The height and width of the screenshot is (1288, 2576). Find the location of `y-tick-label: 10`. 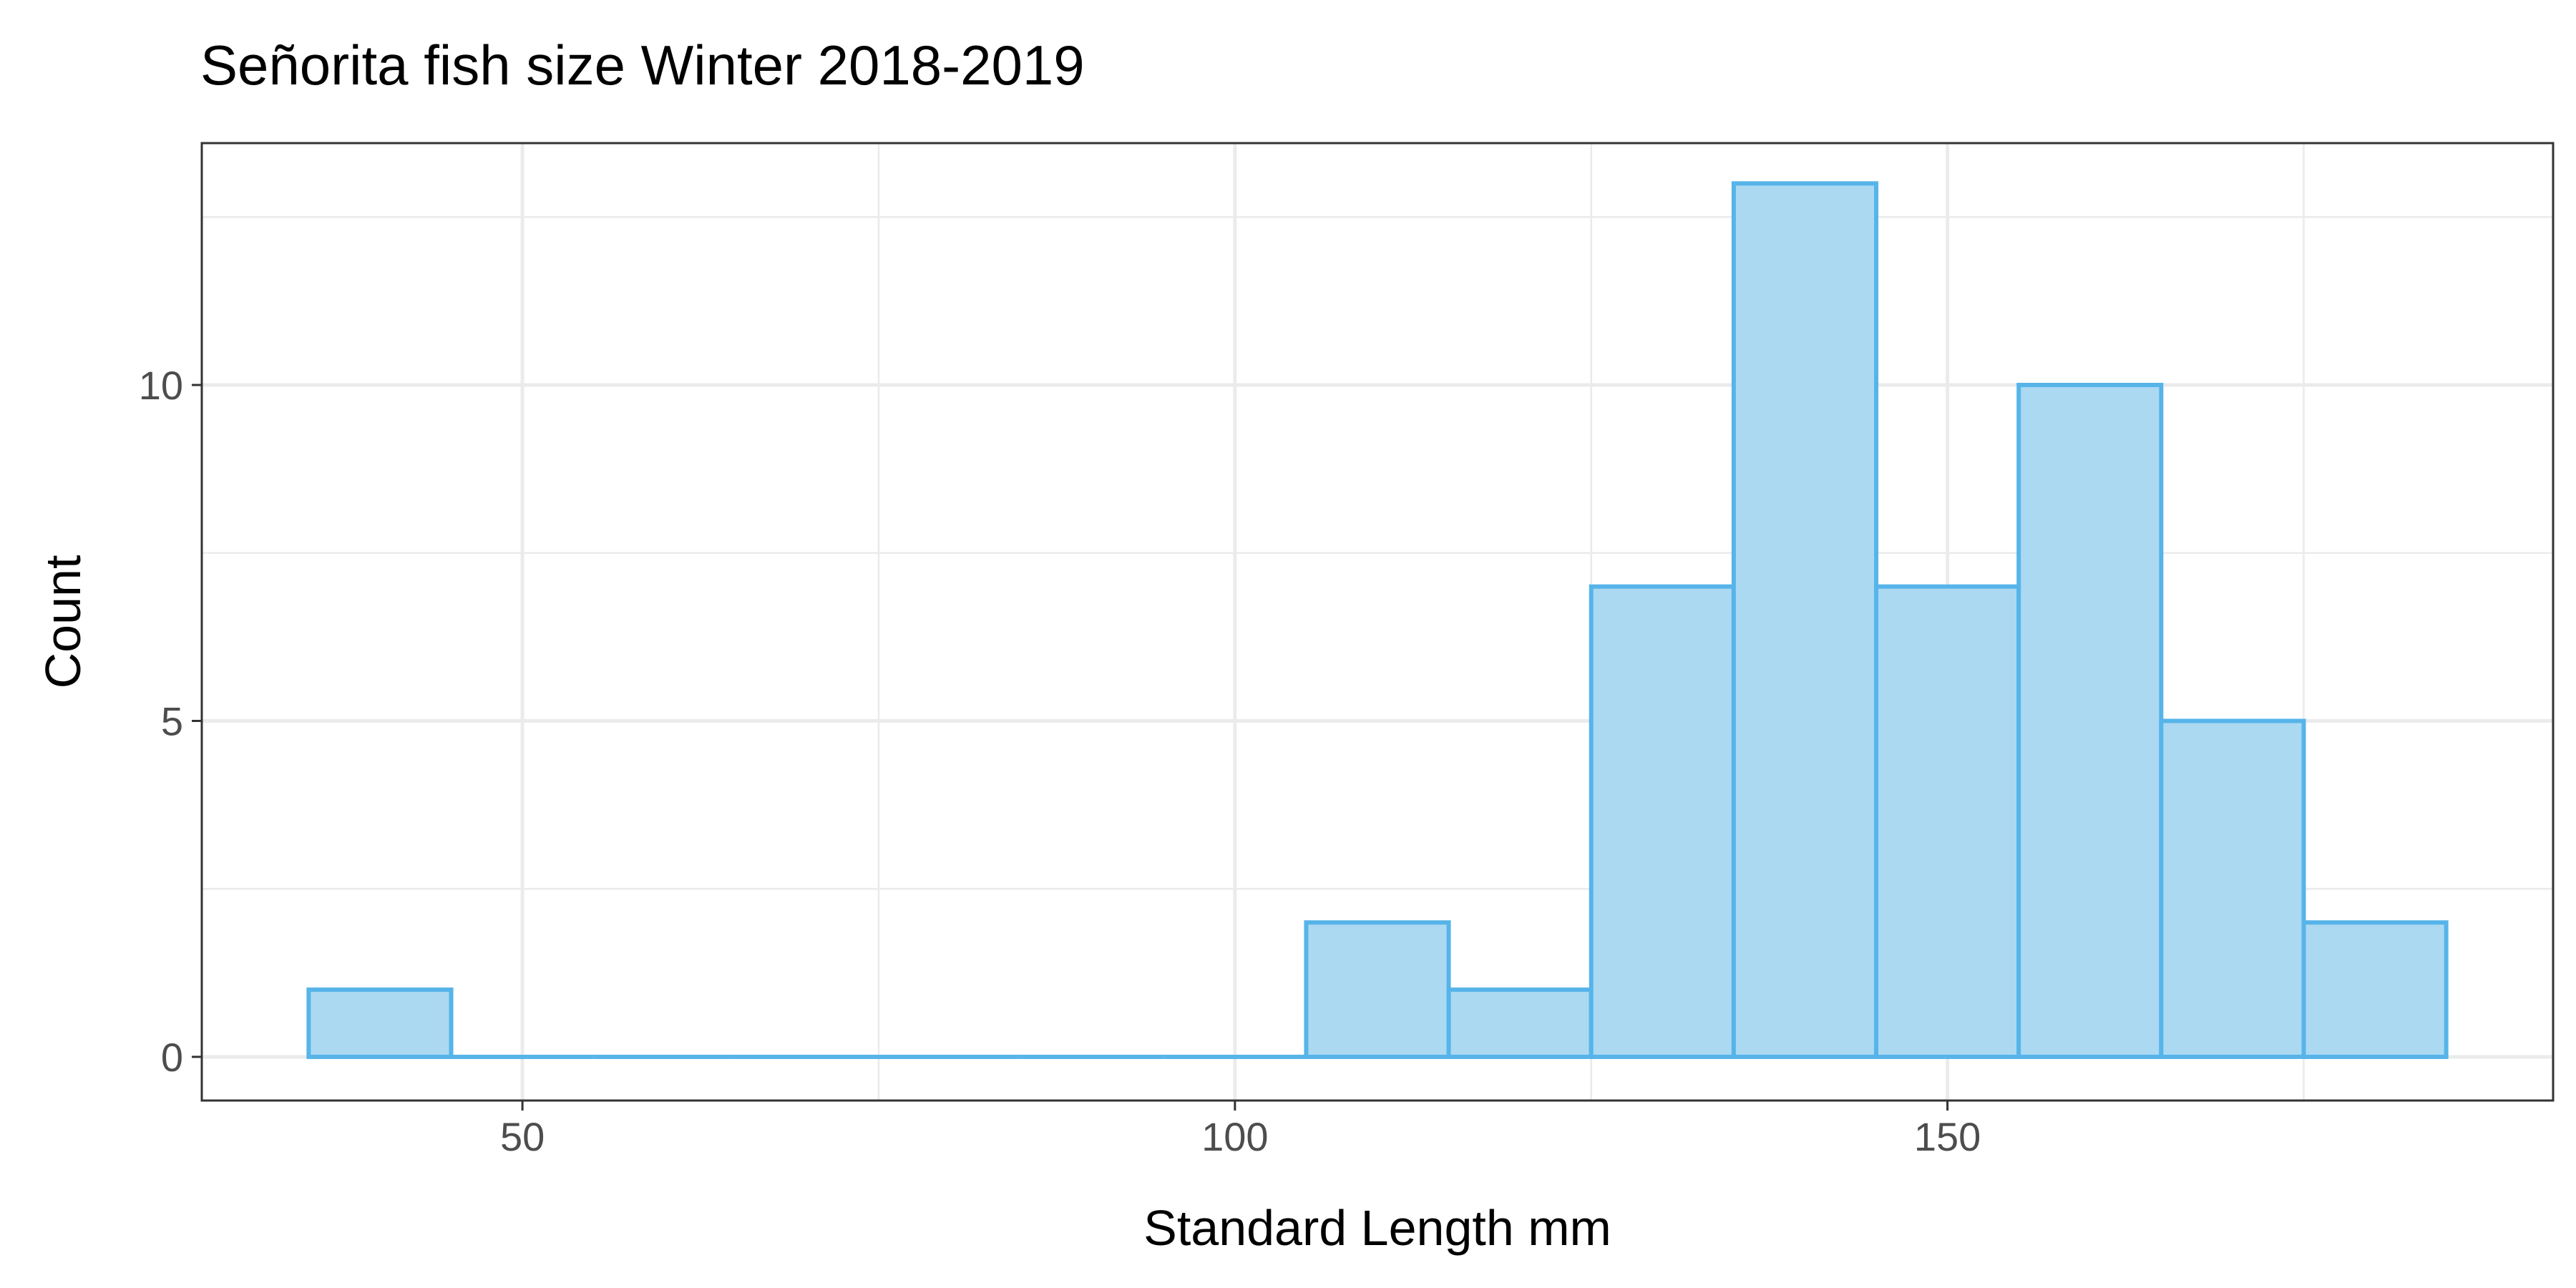

y-tick-label: 10 is located at coordinates (161, 385).